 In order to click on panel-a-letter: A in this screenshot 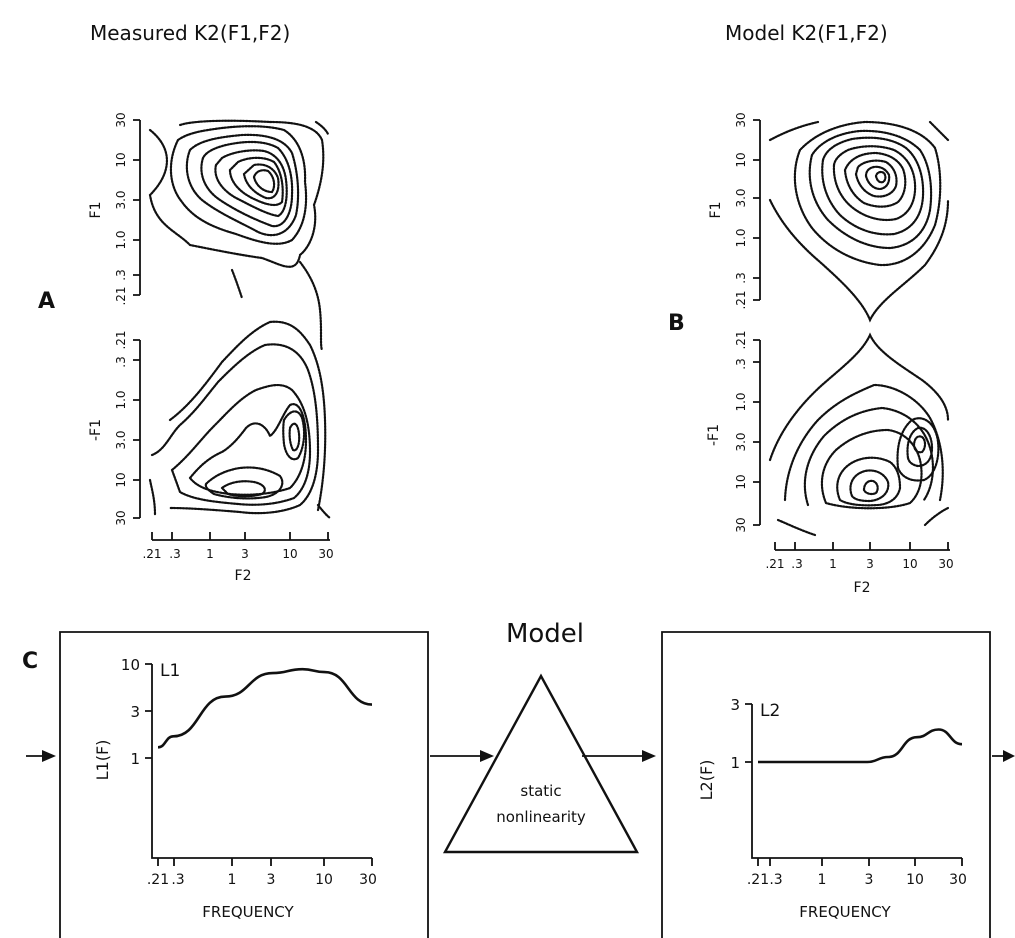, I will do `click(46, 301)`.